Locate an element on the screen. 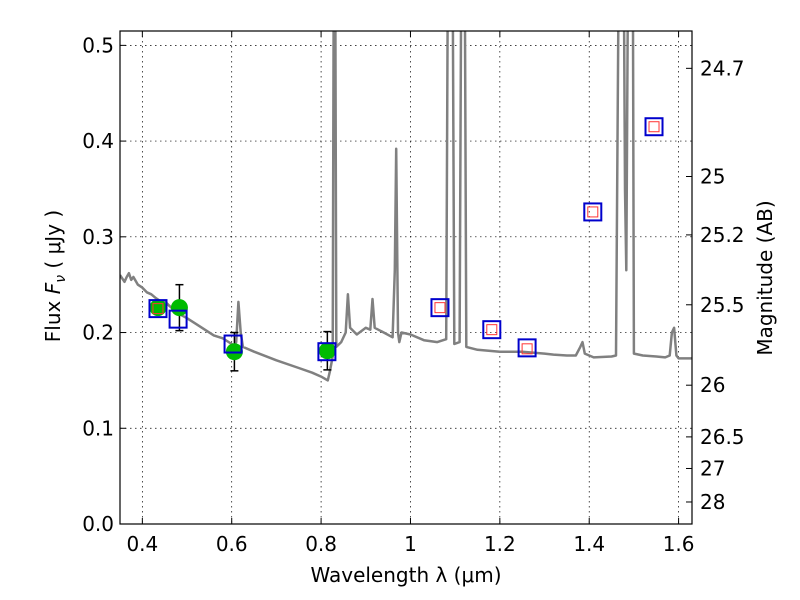 The width and height of the screenshot is (800, 600). right-tick-label: 26.5 is located at coordinates (722, 437).